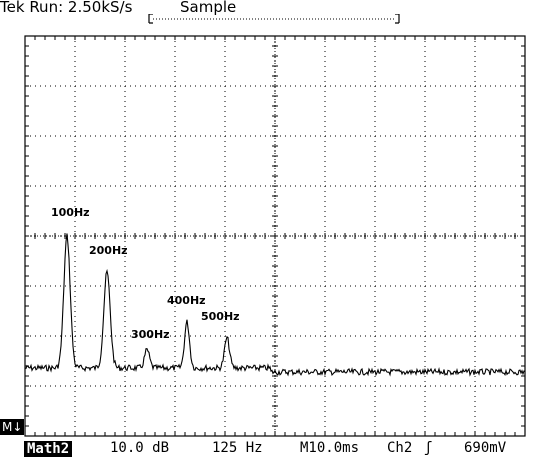 Image resolution: width=550 pixels, height=468 pixels. I want to click on trigger-level-readout: 690mV, so click(485, 448).